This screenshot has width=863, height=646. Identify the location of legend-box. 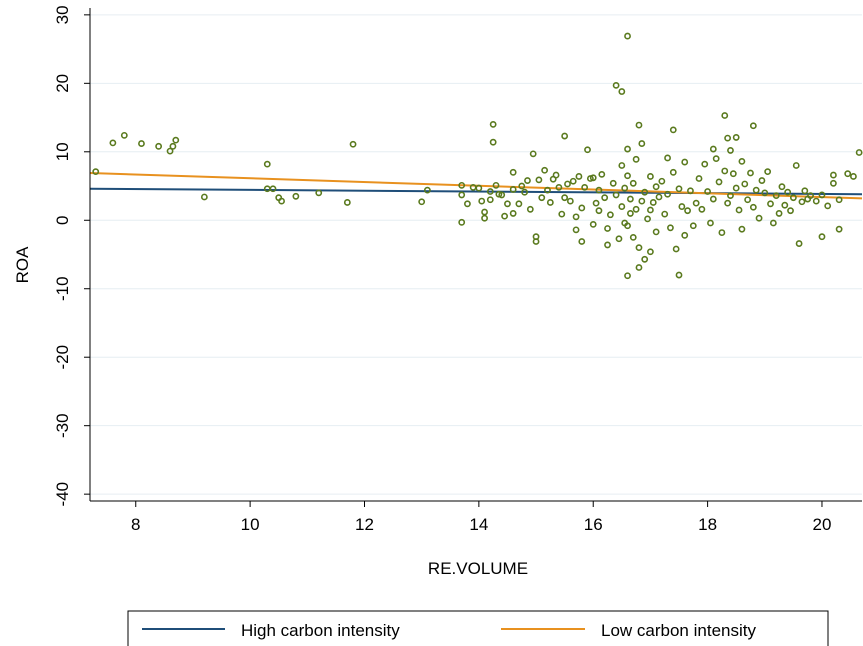
(478, 628).